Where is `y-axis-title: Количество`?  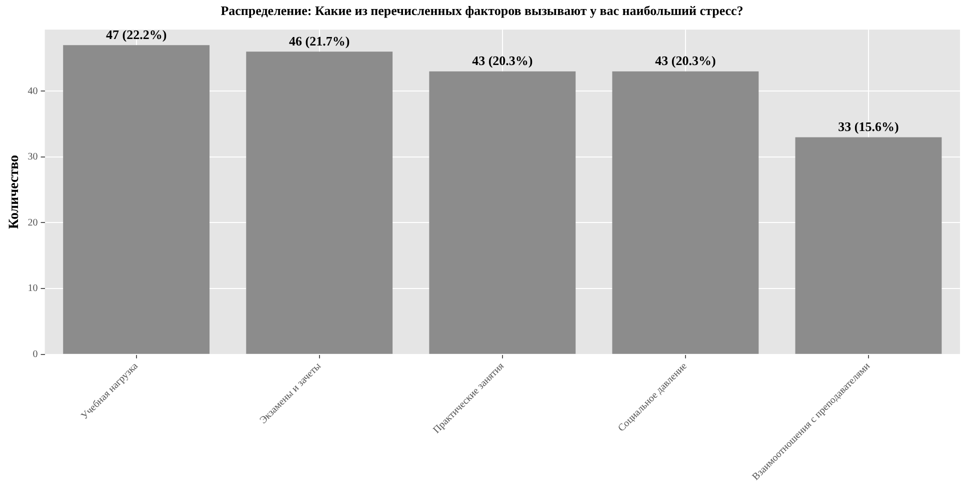
y-axis-title: Количество is located at coordinates (14, 191).